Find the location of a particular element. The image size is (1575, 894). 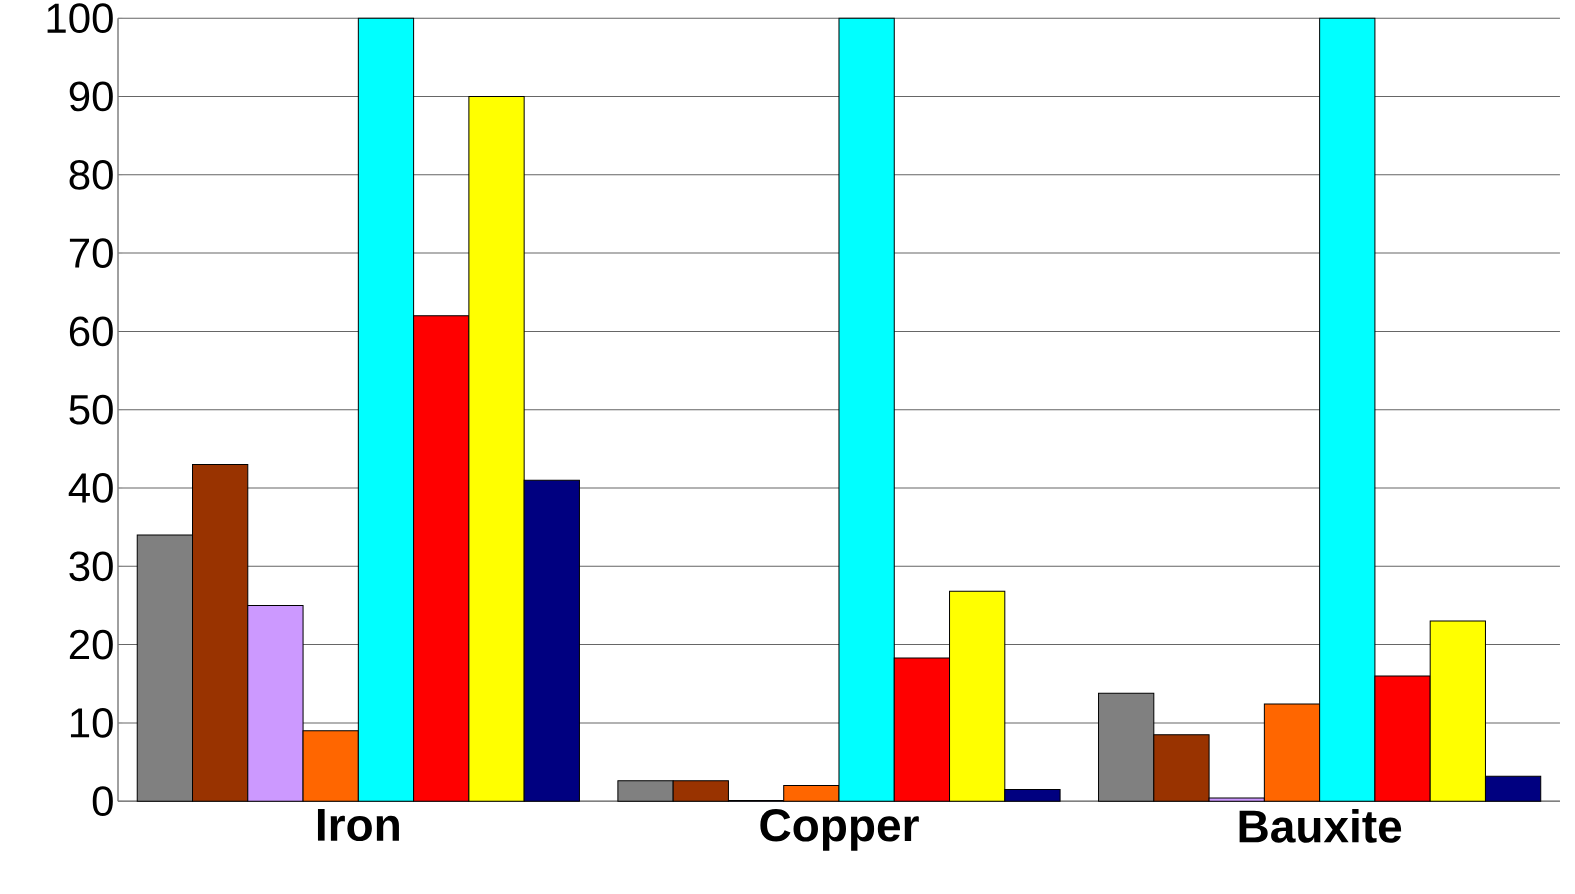

y-tick-label: 70 is located at coordinates (91, 253).